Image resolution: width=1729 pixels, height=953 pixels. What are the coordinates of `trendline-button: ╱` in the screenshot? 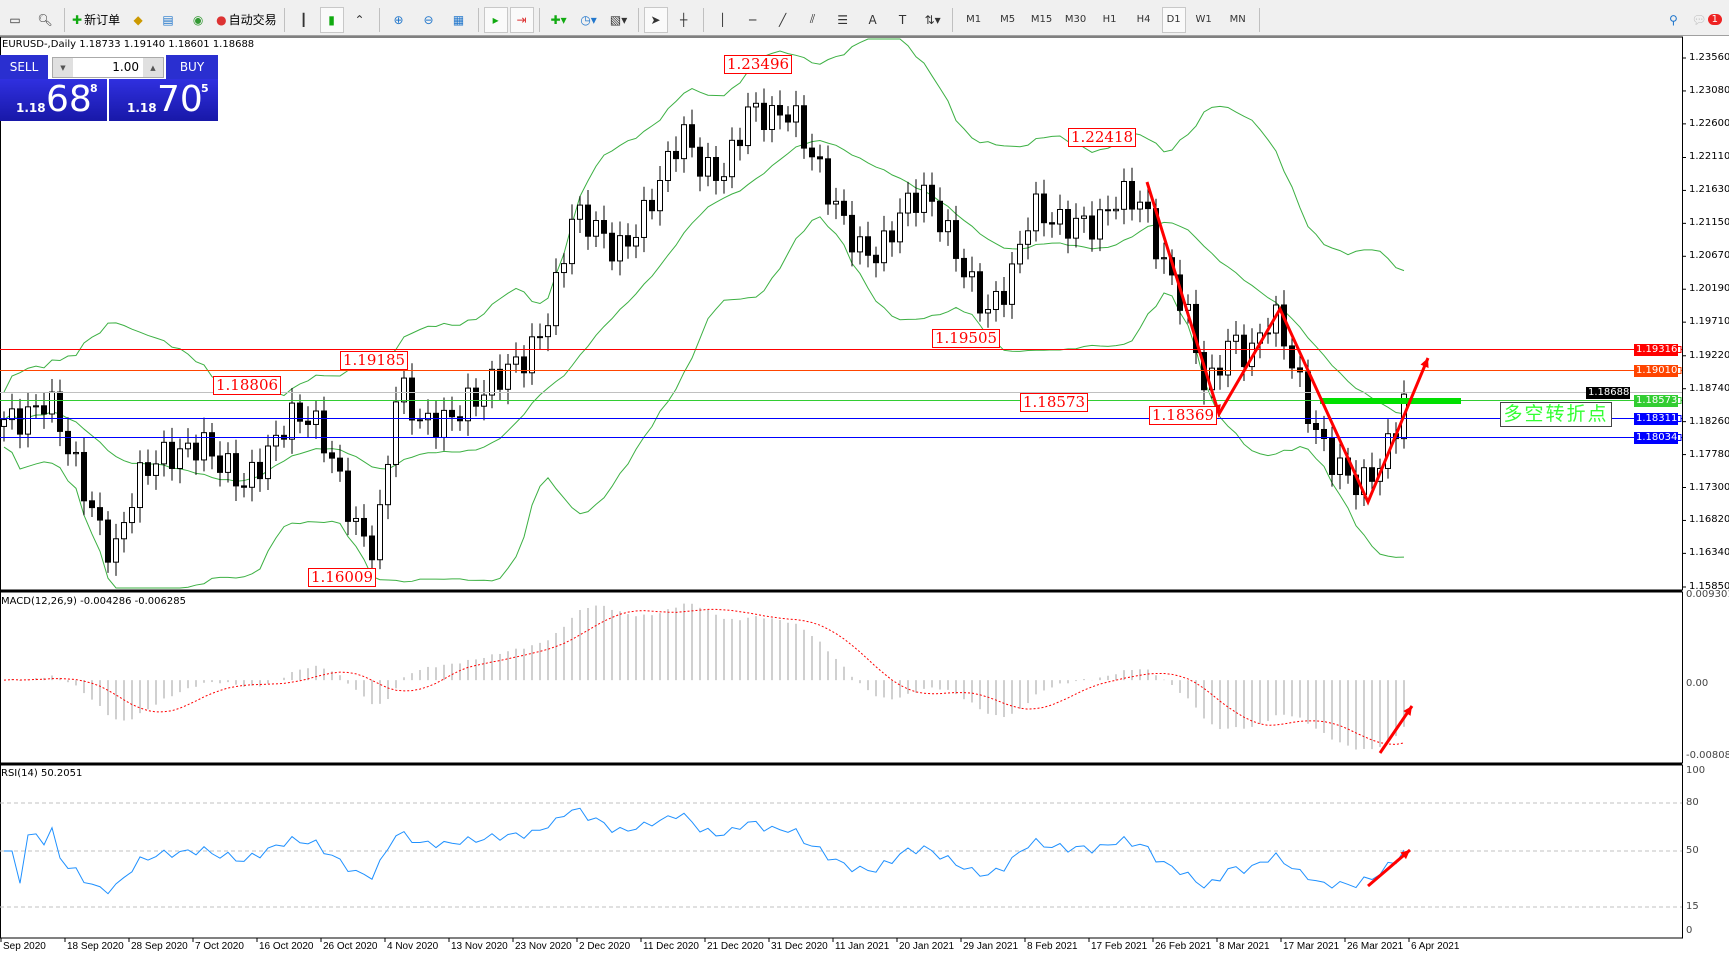 It's located at (783, 20).